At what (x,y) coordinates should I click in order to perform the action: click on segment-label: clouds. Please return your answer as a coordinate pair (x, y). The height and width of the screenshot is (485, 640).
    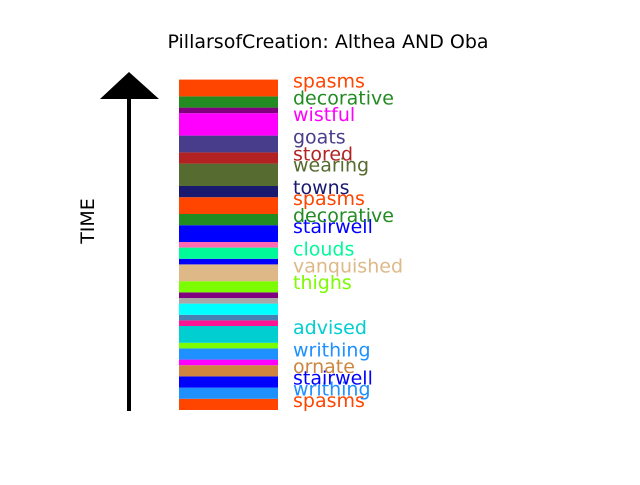
    Looking at the image, I should click on (323, 250).